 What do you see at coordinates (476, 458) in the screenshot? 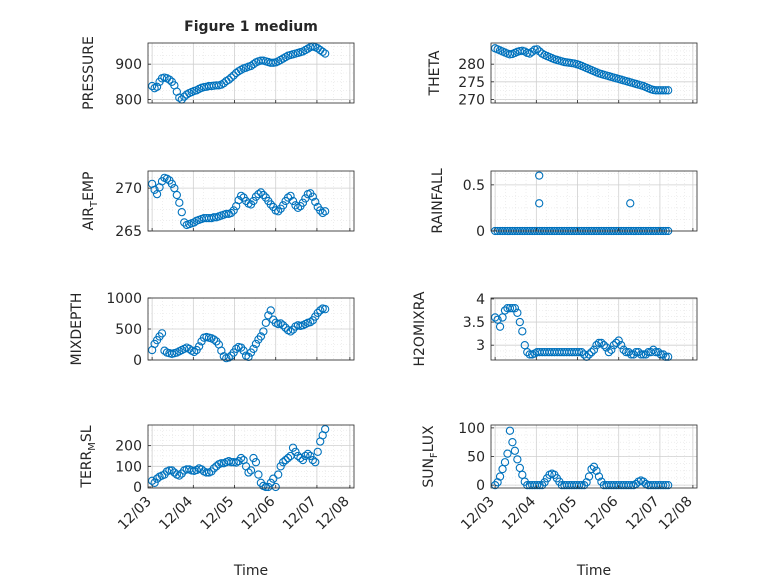
I see `y-tick-label: 50` at bounding box center [476, 458].